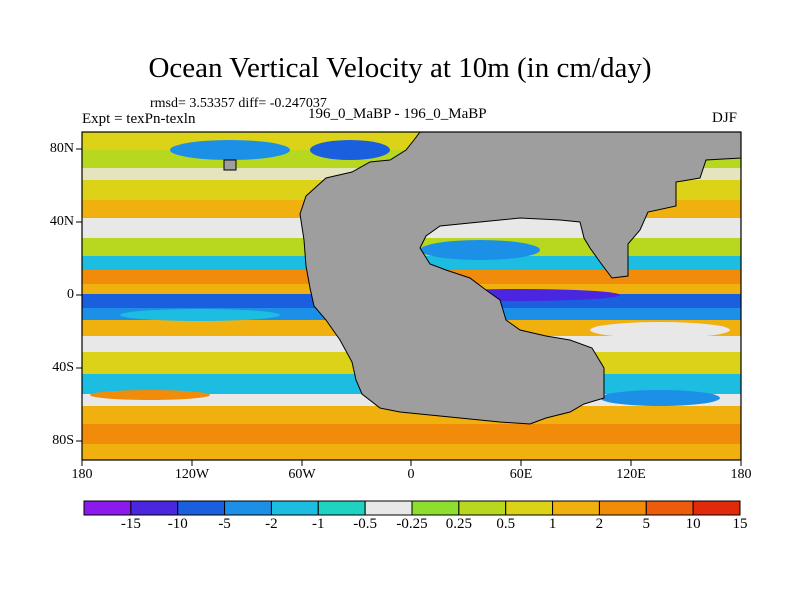 The height and width of the screenshot is (600, 800). Describe the element at coordinates (521, 474) in the screenshot. I see `lon-label-60e: 60E` at that location.